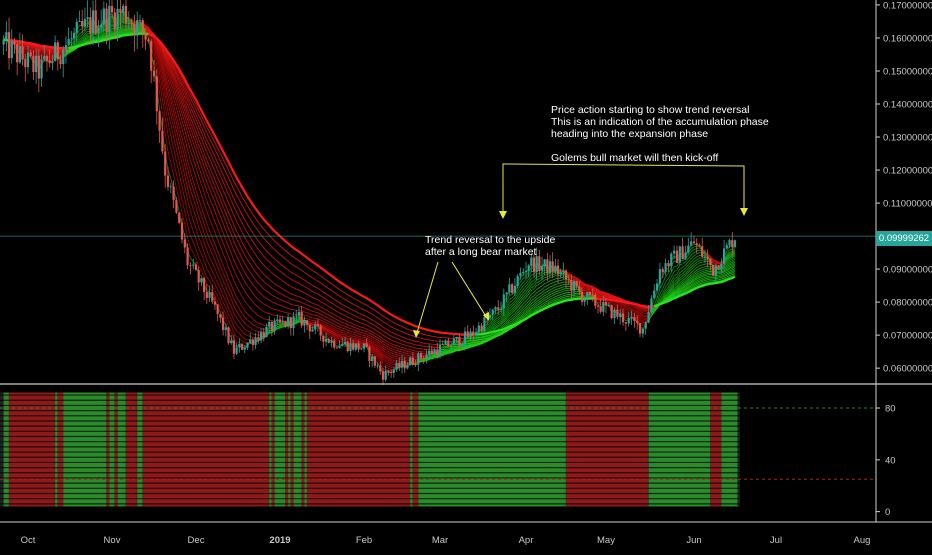 The image size is (932, 555). What do you see at coordinates (693, 540) in the screenshot?
I see `x-tick-label: Jun` at bounding box center [693, 540].